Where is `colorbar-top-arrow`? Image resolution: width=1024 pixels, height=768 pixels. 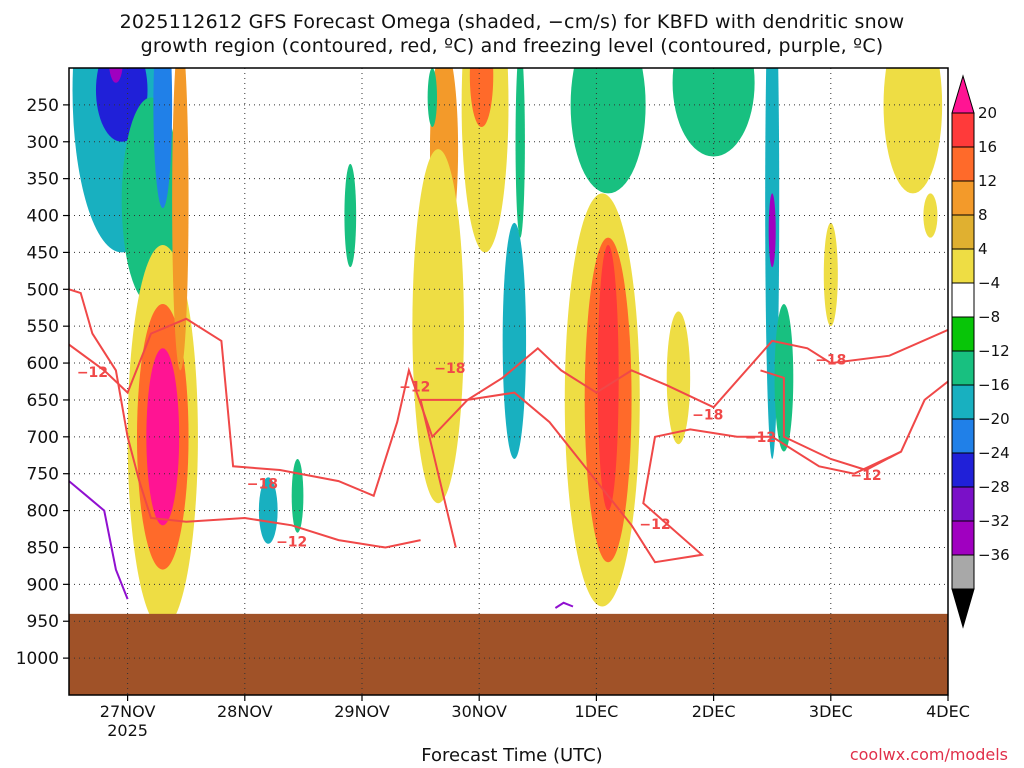
colorbar-top-arrow is located at coordinates (963, 94).